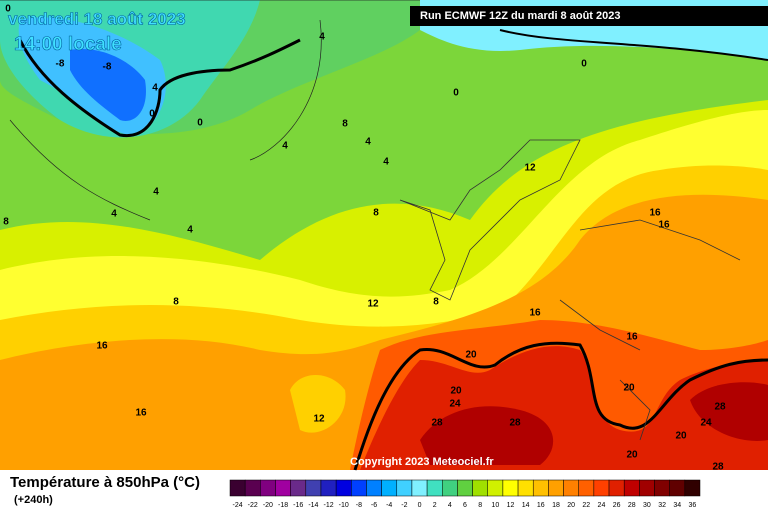 This screenshot has width=768, height=517. Describe the element at coordinates (33, 500) in the screenshot. I see `legend-lead: (+240h)` at that location.